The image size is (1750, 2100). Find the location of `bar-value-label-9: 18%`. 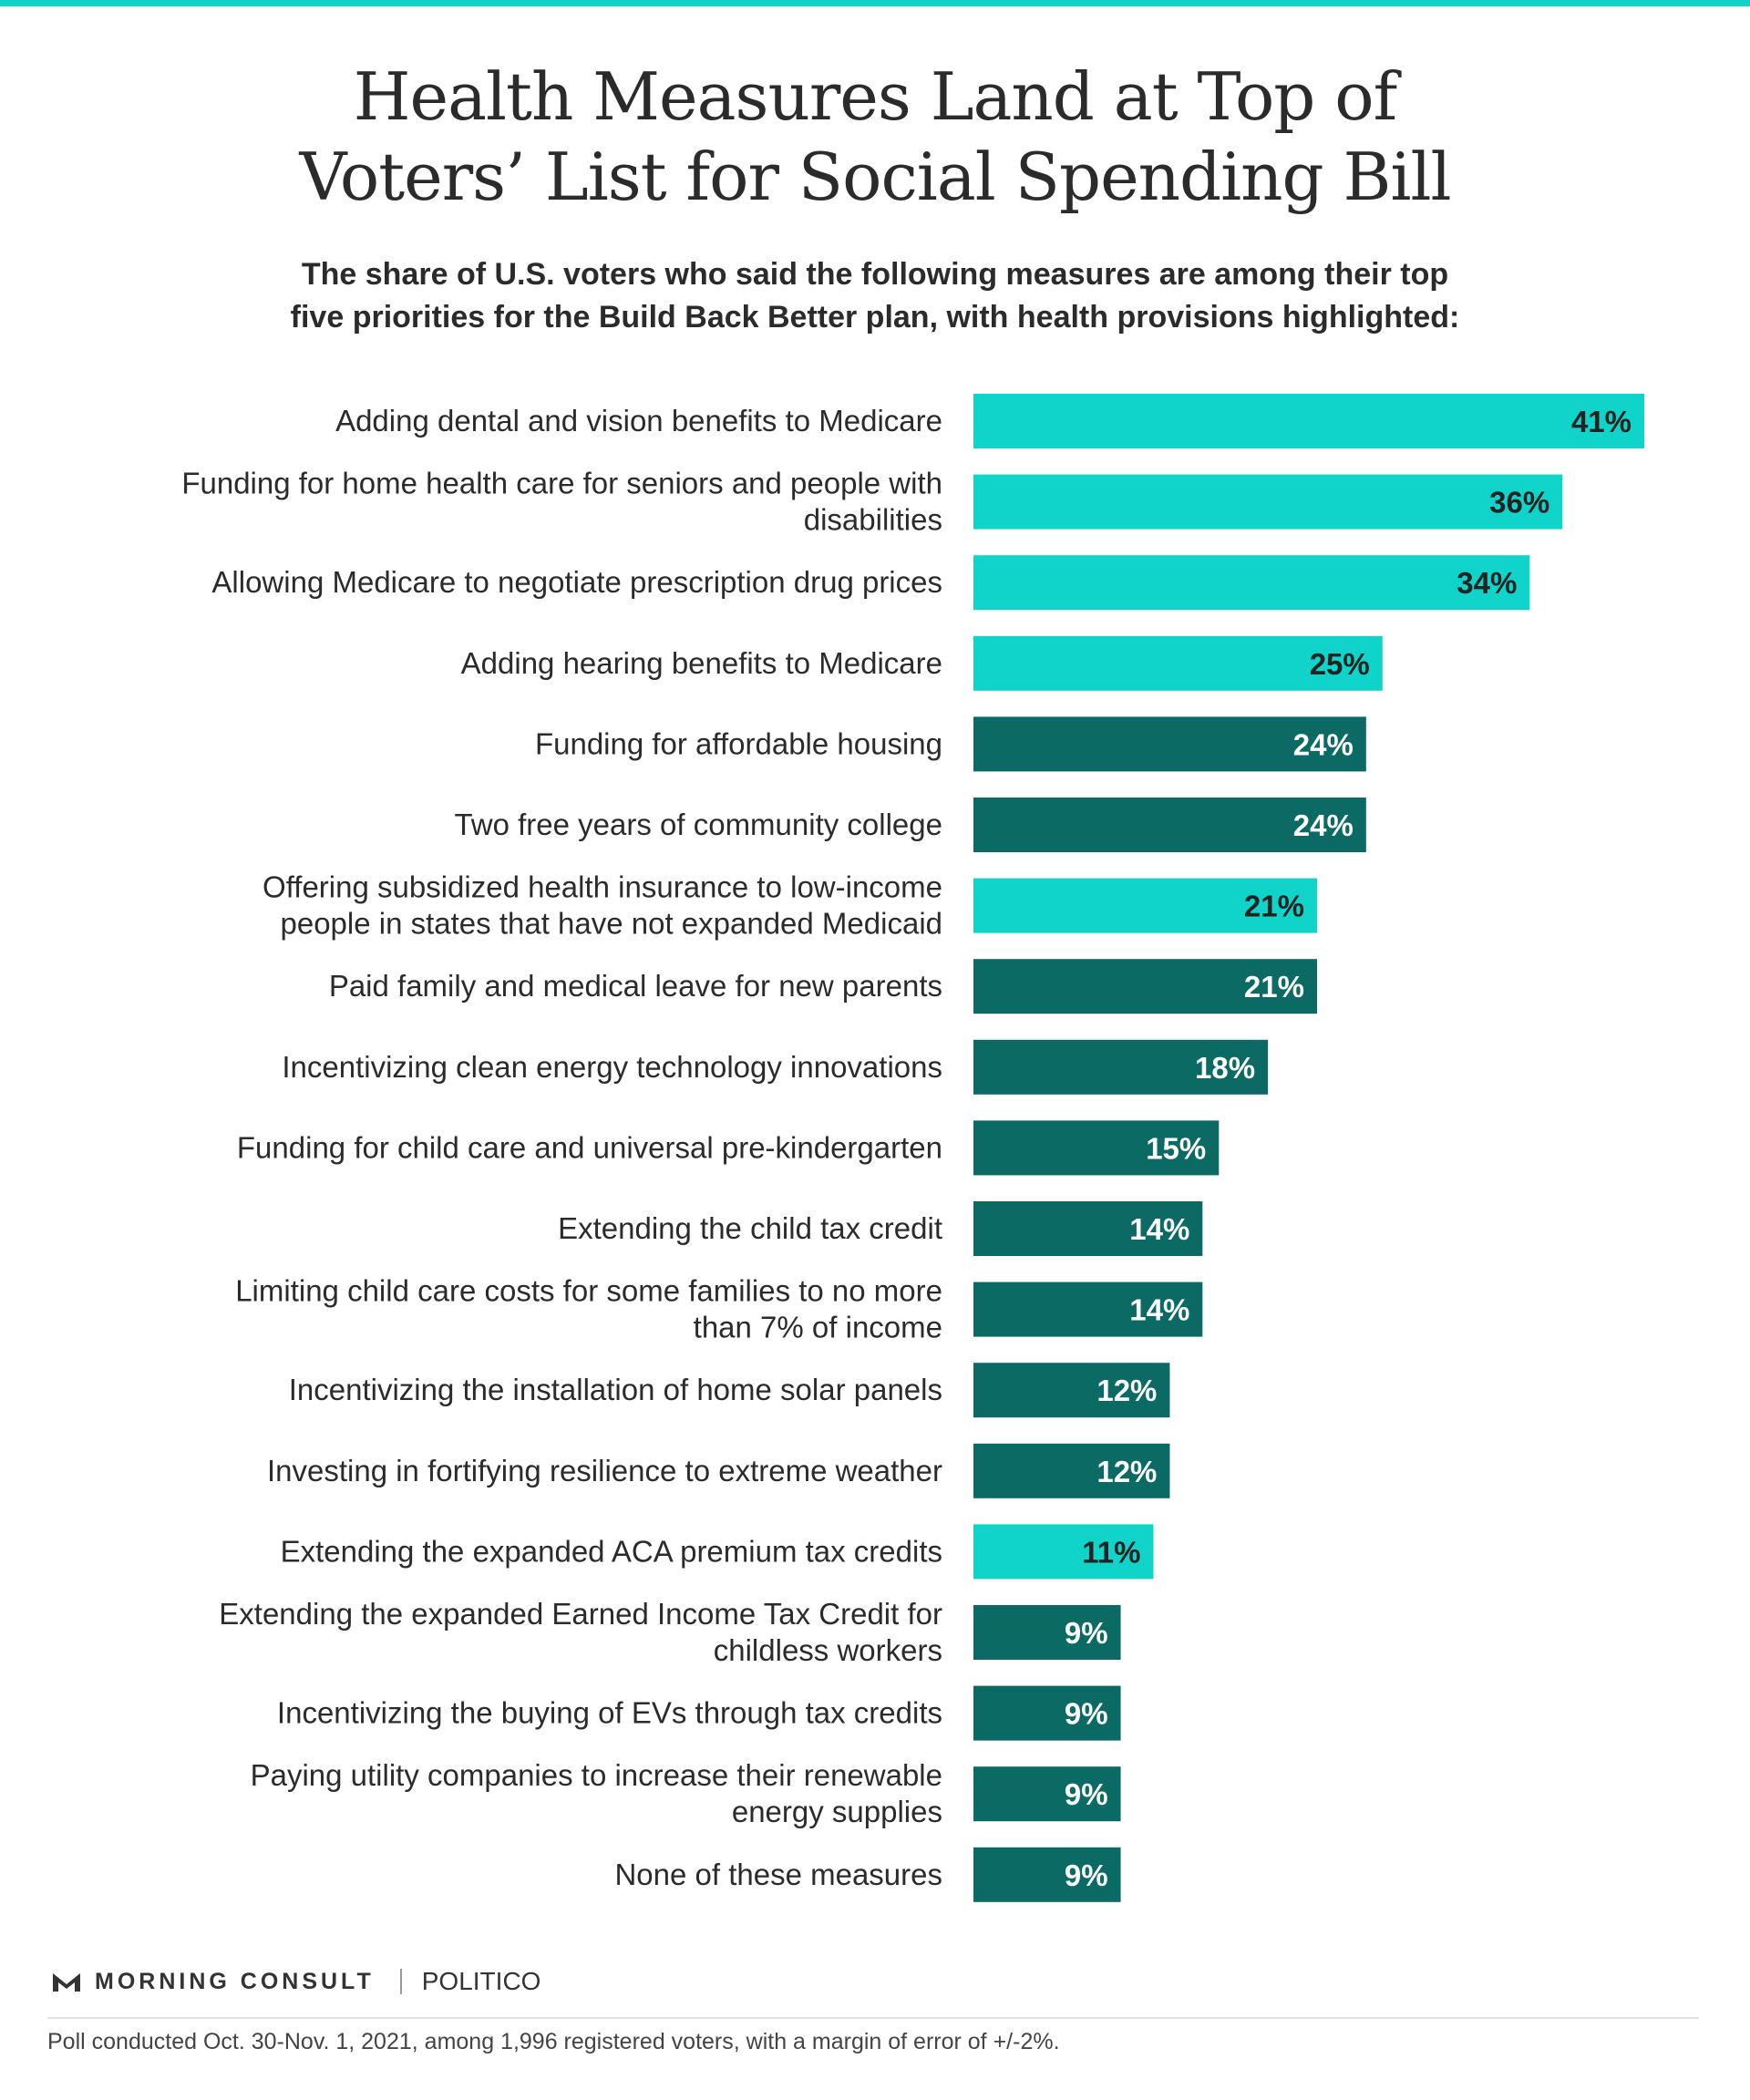

bar-value-label-9: 18% is located at coordinates (1225, 1068).